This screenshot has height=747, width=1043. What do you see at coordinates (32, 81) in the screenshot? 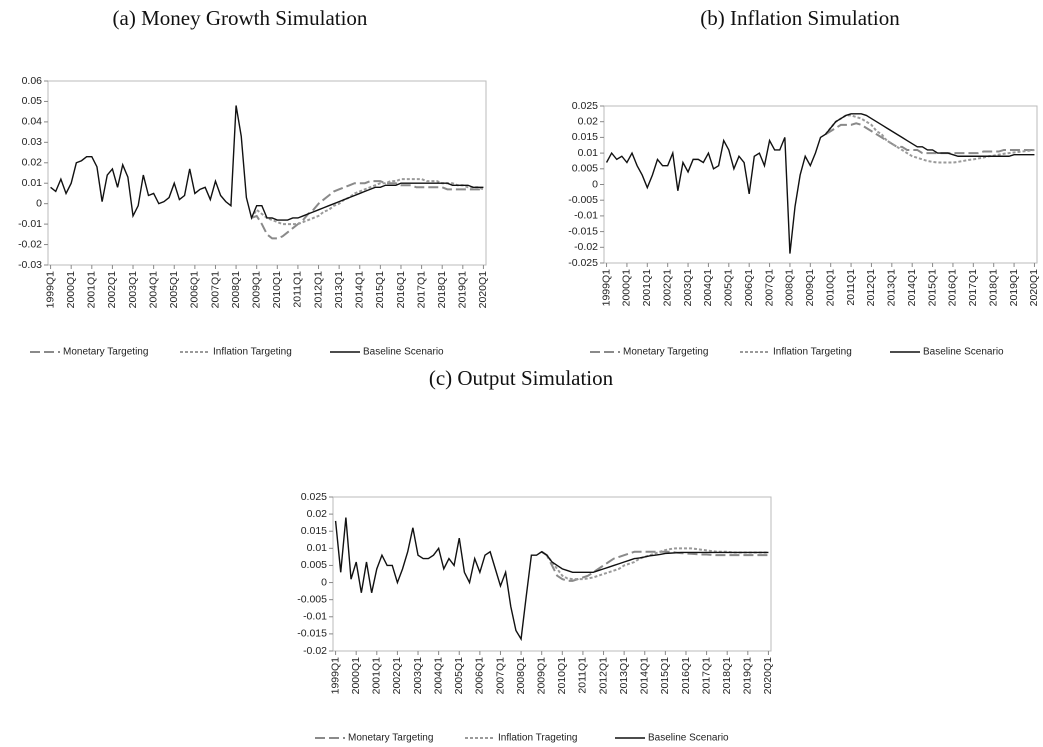
I see `y-tick-label: 0.06` at bounding box center [32, 81].